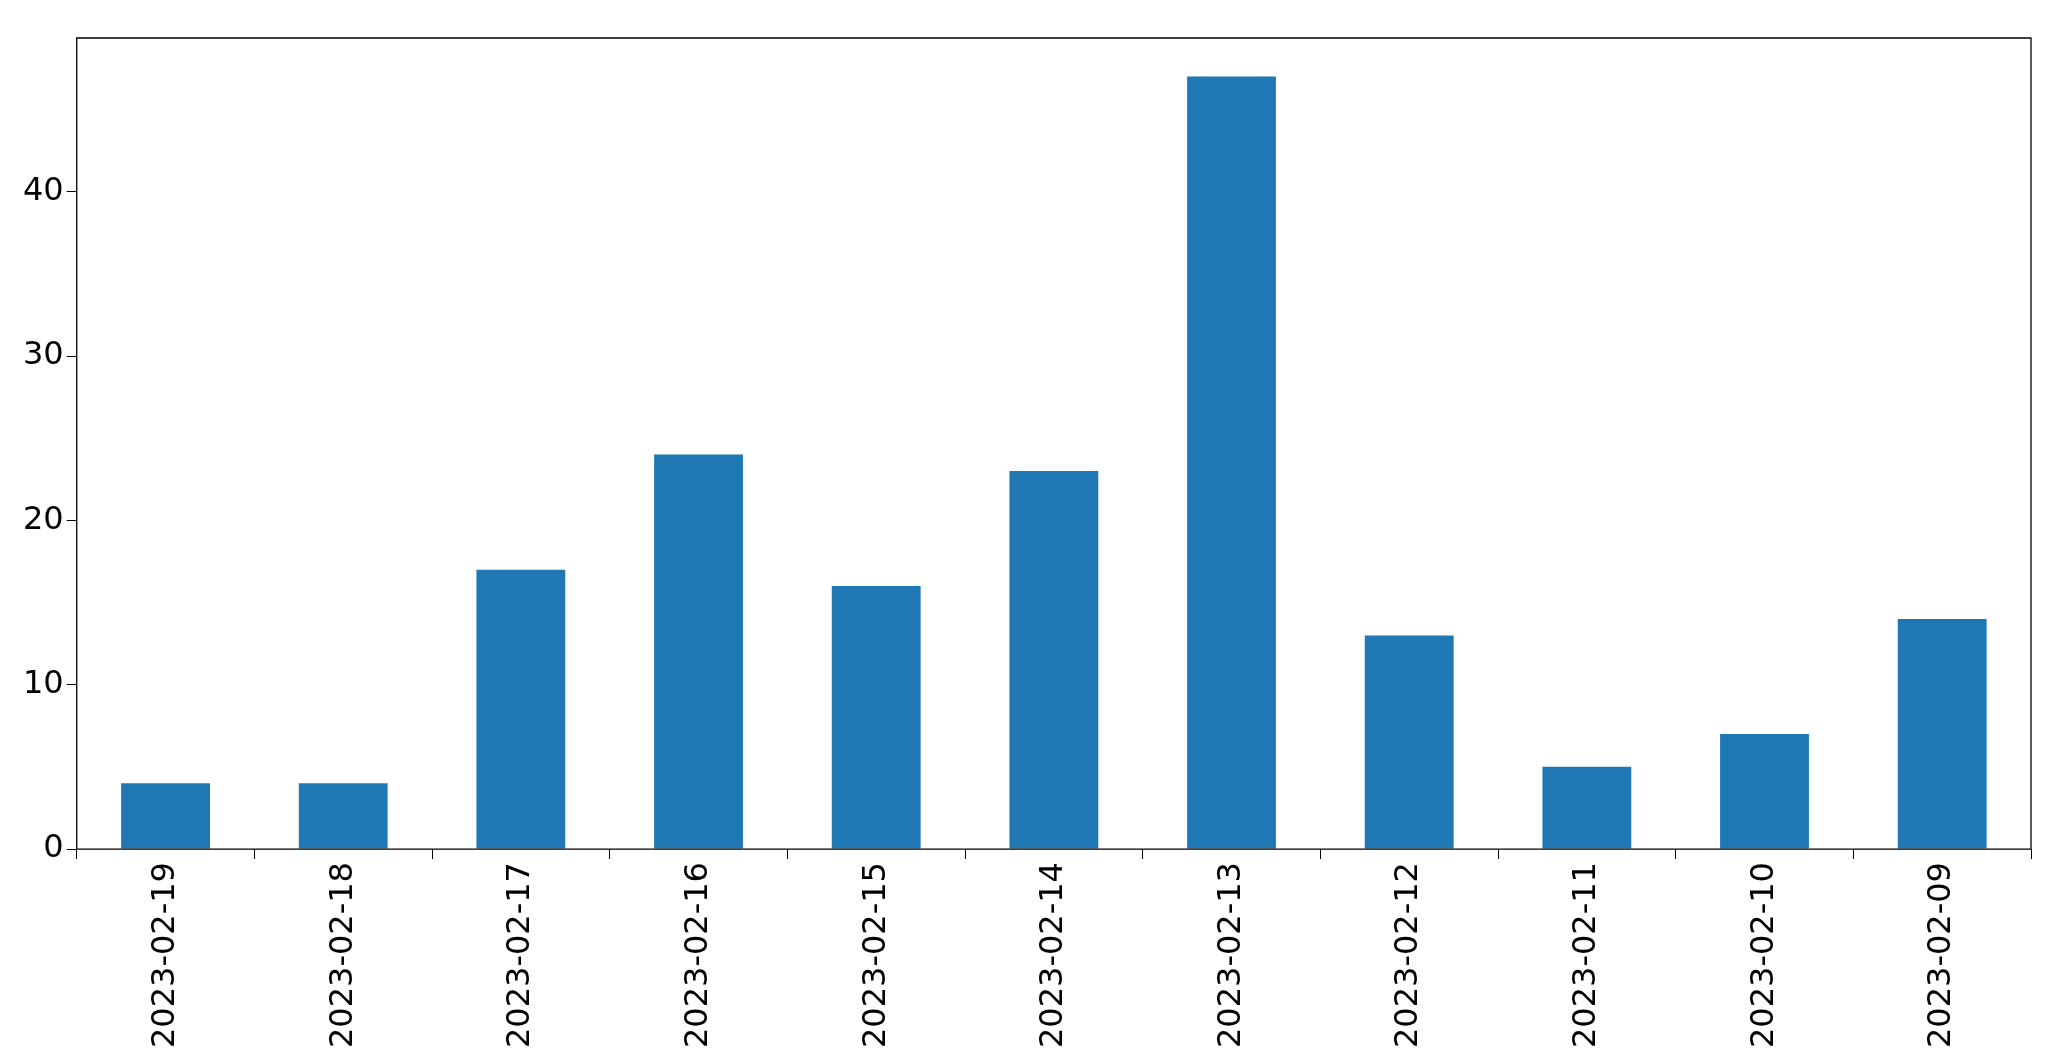 This screenshot has width=2071, height=1061. What do you see at coordinates (1406, 955) in the screenshot?
I see `x-tick-label: 2023-02-12` at bounding box center [1406, 955].